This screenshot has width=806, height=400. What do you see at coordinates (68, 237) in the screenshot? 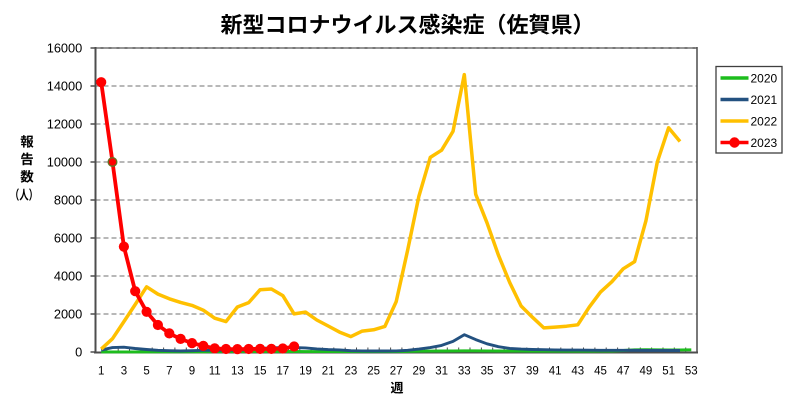
I see `svg-text: 6000` at bounding box center [68, 237].